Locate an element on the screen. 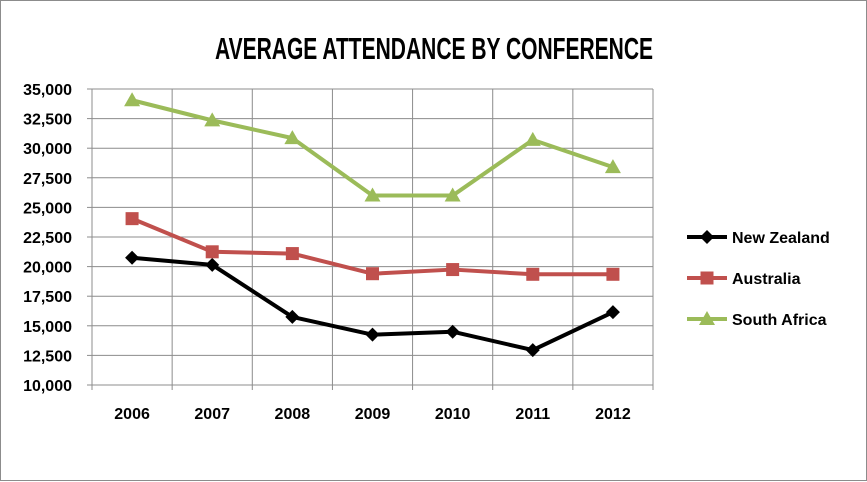  chart-title: AVERAGE ATTENDANCE BY CONFERENCE is located at coordinates (434, 48).